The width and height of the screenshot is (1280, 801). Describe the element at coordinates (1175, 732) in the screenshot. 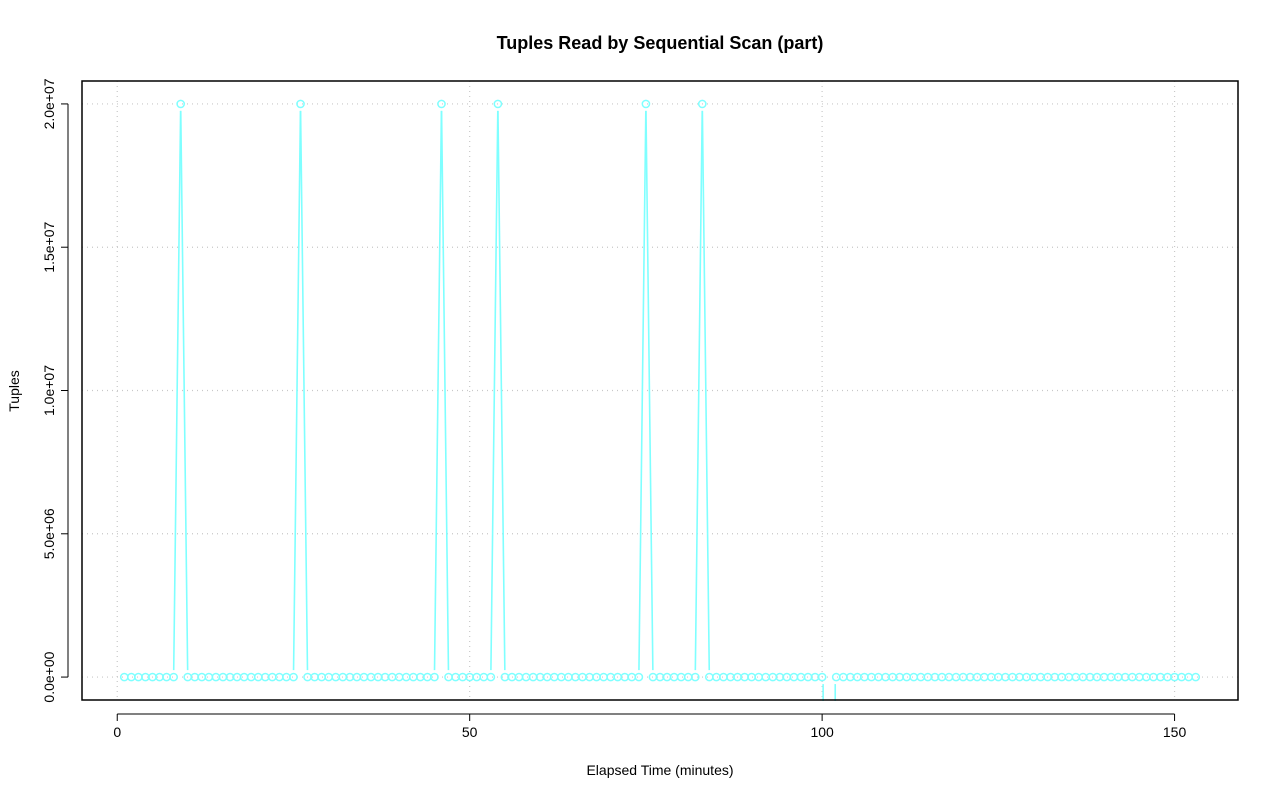

I see `x-tick-label: 150` at that location.